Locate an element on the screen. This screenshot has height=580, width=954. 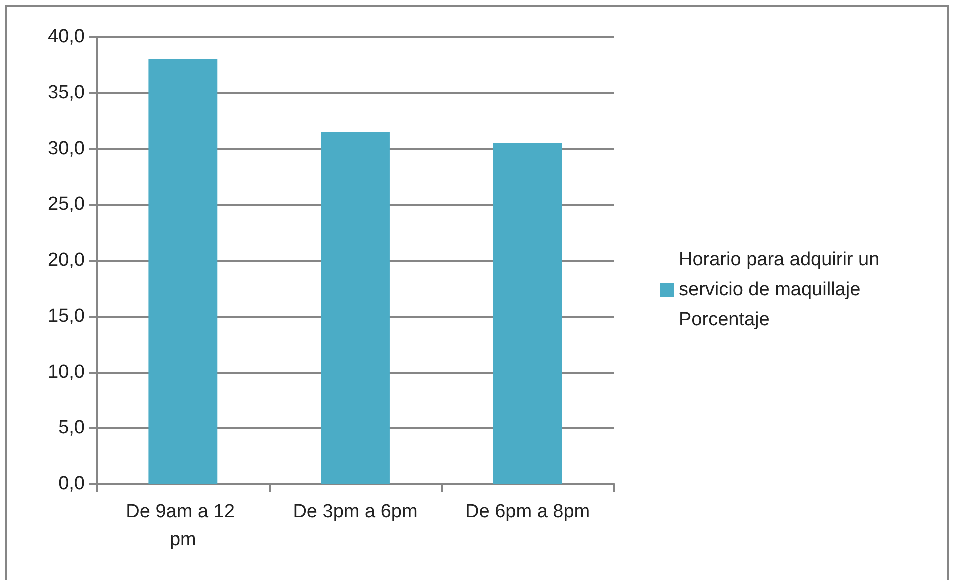
x-tick-label: De 3pm a 6pm is located at coordinates (355, 512).